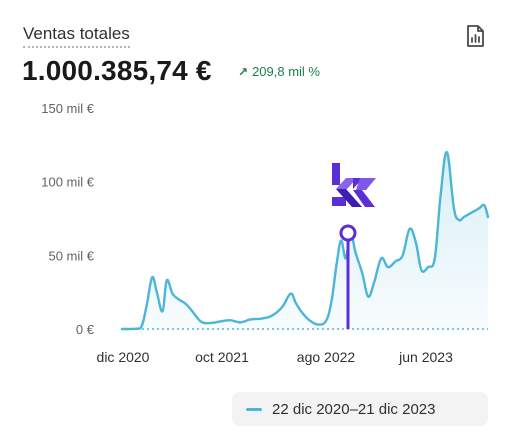 The image size is (514, 440). What do you see at coordinates (243, 72) in the screenshot?
I see `arrow-up-right-icon: ↗` at bounding box center [243, 72].